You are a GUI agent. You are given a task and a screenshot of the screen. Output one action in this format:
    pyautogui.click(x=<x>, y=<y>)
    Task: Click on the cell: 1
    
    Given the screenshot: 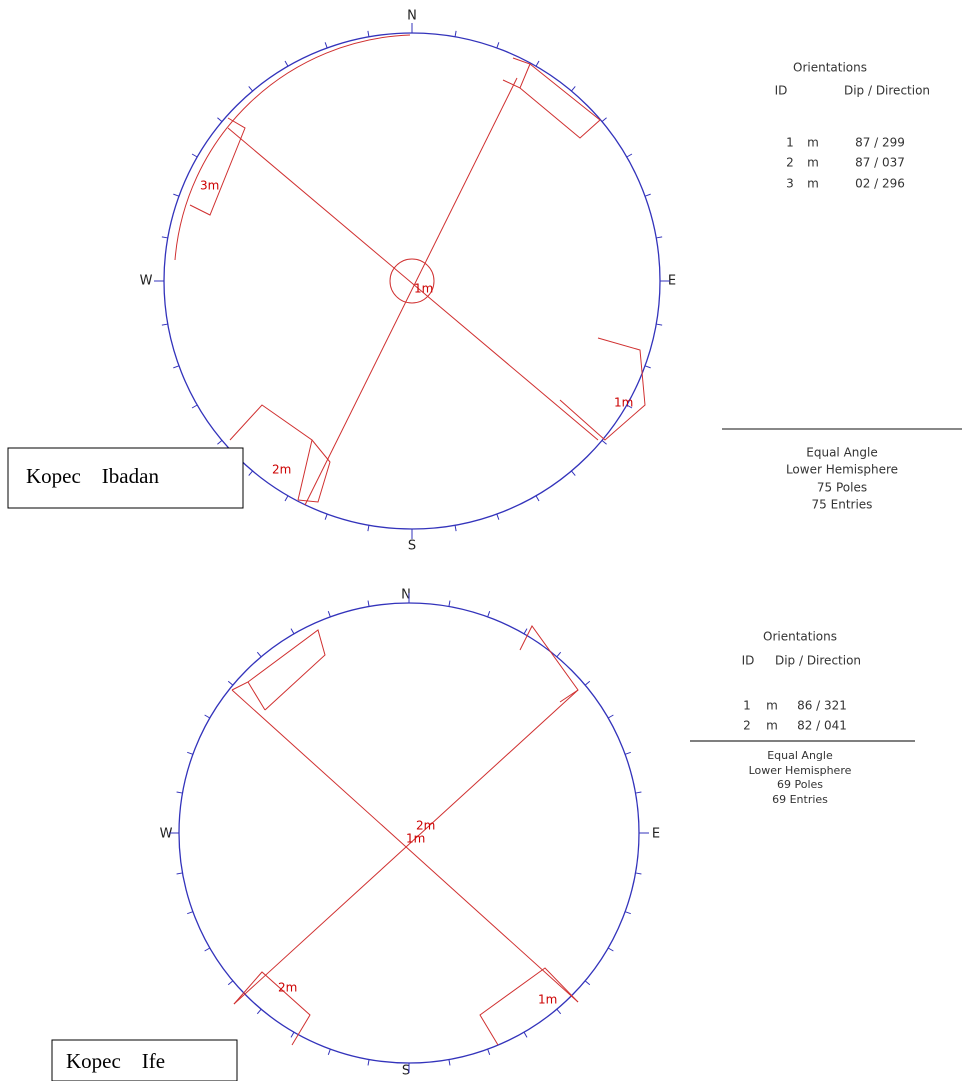 What is the action you would take?
    pyautogui.click(x=747, y=706)
    